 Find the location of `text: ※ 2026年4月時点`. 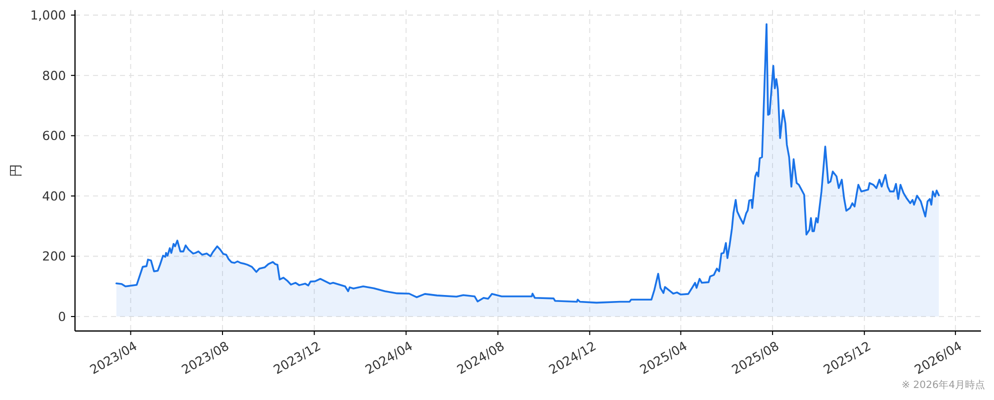

text: ※ 2026年4月時点 is located at coordinates (943, 385).